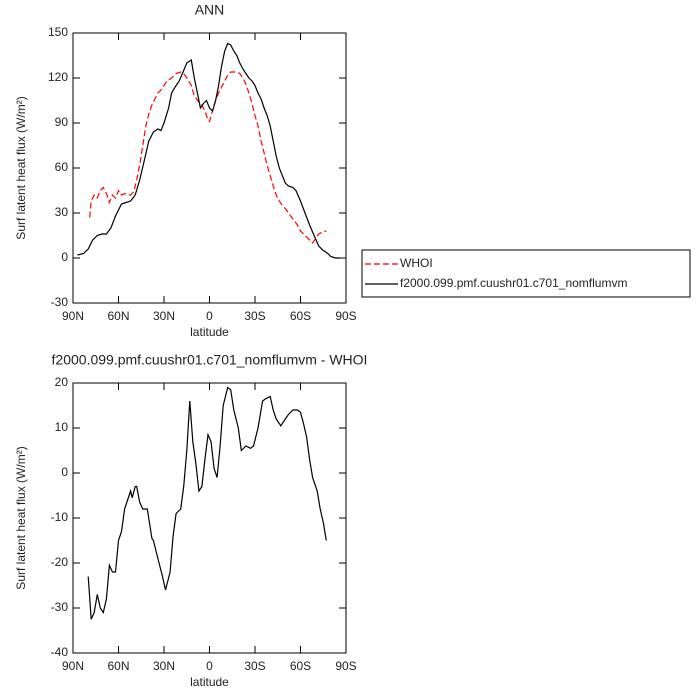  What do you see at coordinates (58, 77) in the screenshot?
I see `y-tick-label: 120` at bounding box center [58, 77].